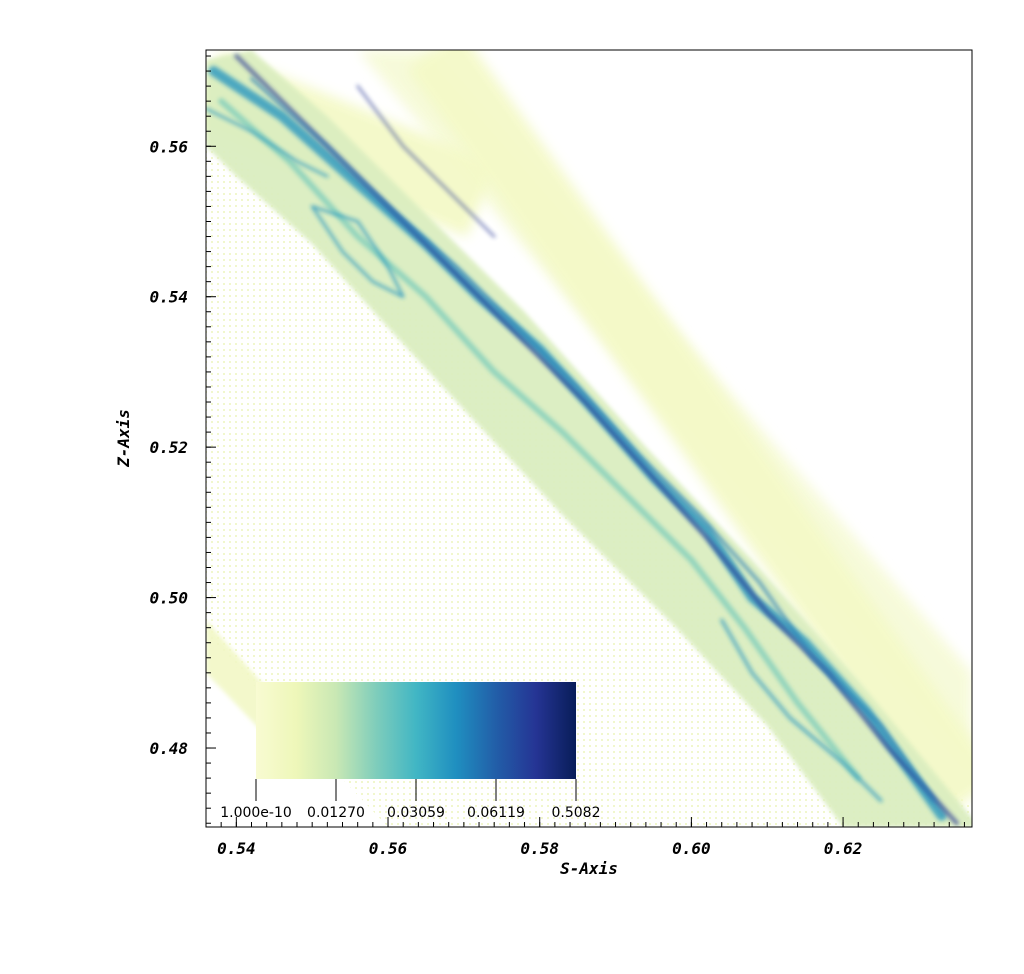  I want to click on x-axis-title: S-Axis, so click(589, 868).